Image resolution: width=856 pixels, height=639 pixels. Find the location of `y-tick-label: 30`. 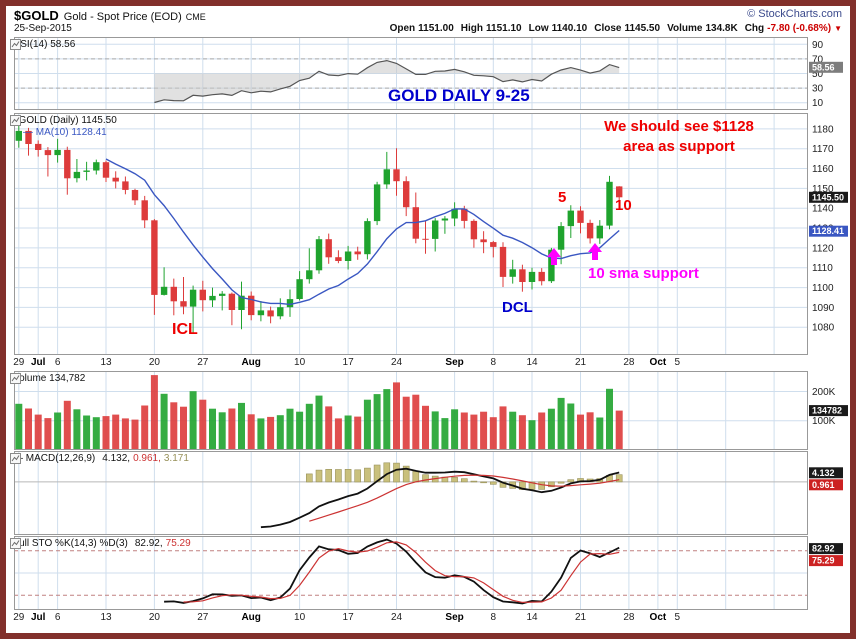

y-tick-label: 30 is located at coordinates (818, 89).